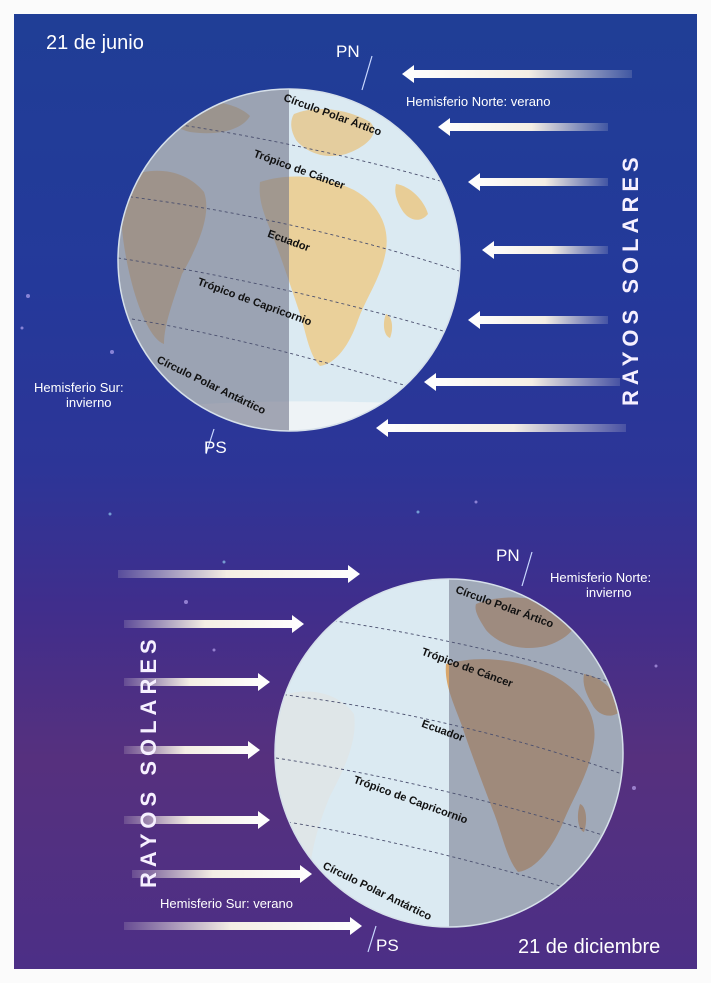 This screenshot has height=983, width=711. What do you see at coordinates (226, 903) in the screenshot?
I see `south-hemisphere-label-december: Hemisferio Sur: verano` at bounding box center [226, 903].